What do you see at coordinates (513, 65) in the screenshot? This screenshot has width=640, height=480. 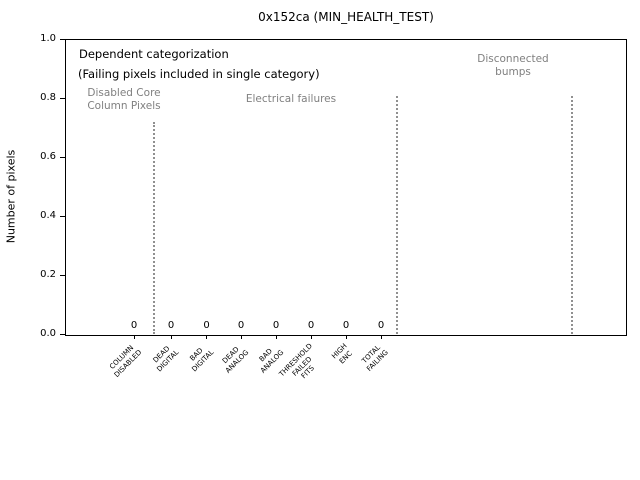 I see `region-label-disconnected-bumps: Disconnected bumps` at bounding box center [513, 65].